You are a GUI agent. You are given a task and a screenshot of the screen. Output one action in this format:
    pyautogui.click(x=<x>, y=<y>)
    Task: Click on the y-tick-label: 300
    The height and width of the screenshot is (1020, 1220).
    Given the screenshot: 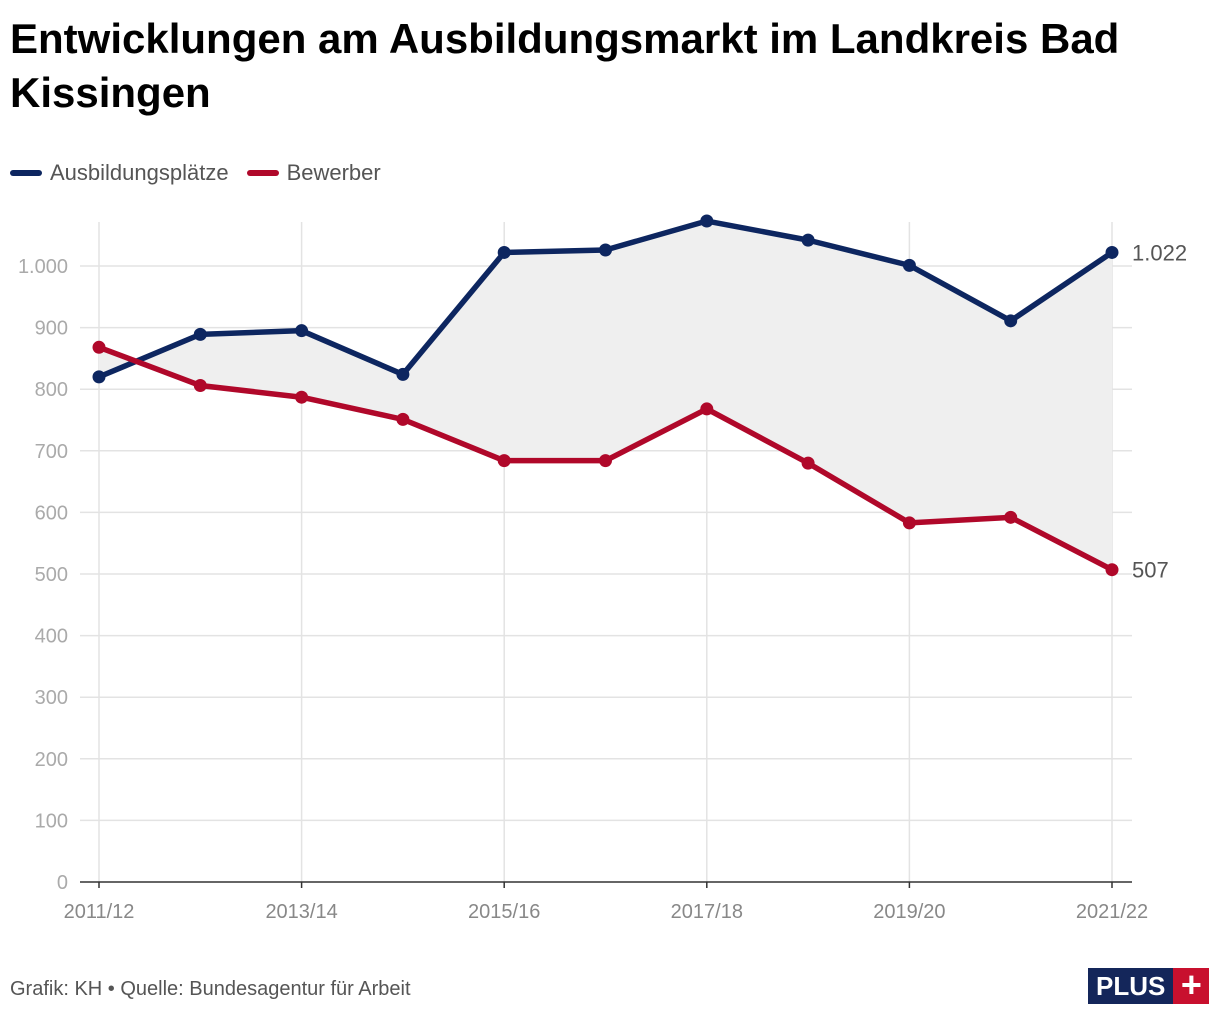 What is the action you would take?
    pyautogui.click(x=51, y=698)
    